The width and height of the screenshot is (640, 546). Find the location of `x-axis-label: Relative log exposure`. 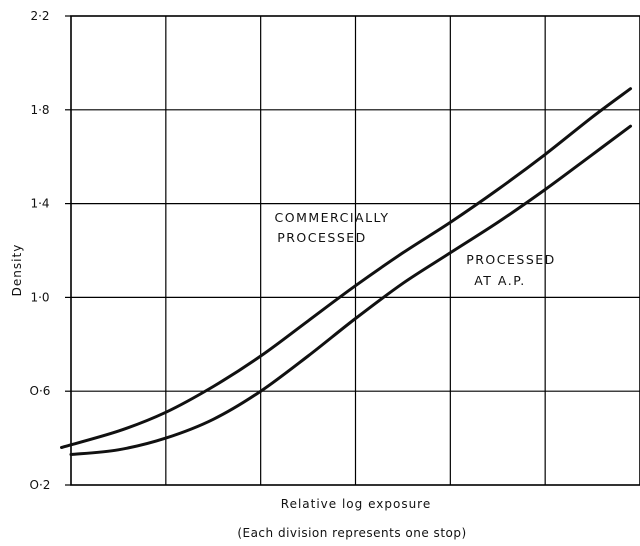

x-axis-label: Relative log exposure is located at coordinates (356, 504).